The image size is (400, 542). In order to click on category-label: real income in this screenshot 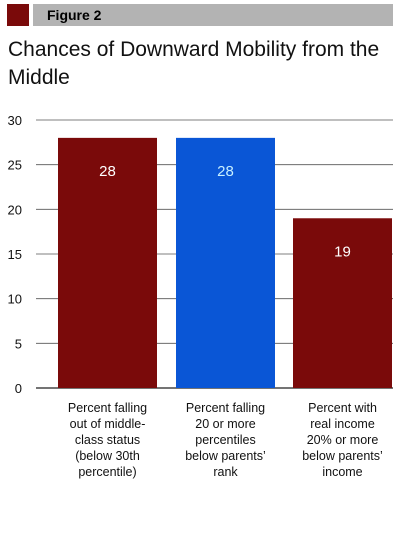, I will do `click(342, 424)`.